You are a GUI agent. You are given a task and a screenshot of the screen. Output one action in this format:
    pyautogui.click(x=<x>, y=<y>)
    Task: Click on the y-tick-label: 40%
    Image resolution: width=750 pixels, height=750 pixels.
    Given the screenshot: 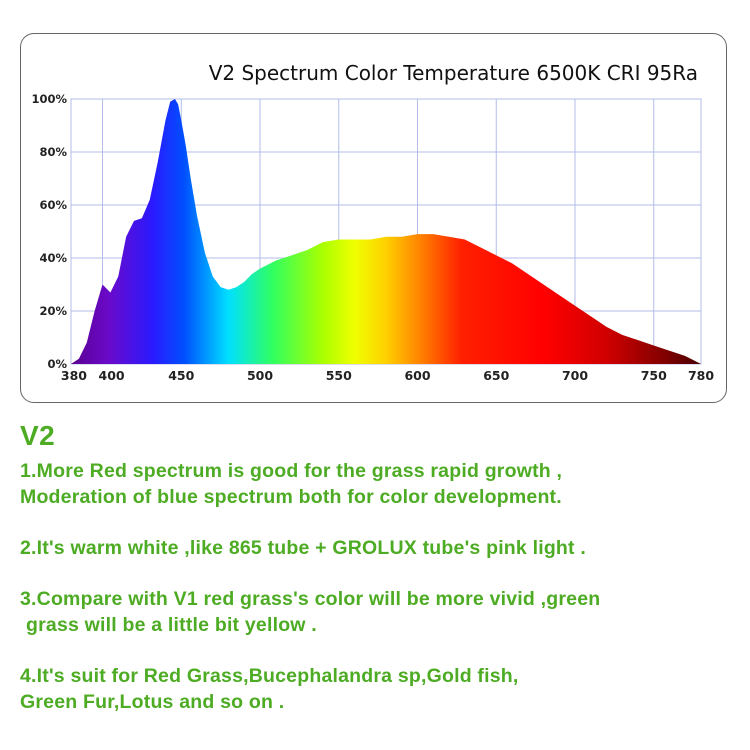 What is the action you would take?
    pyautogui.click(x=53, y=258)
    